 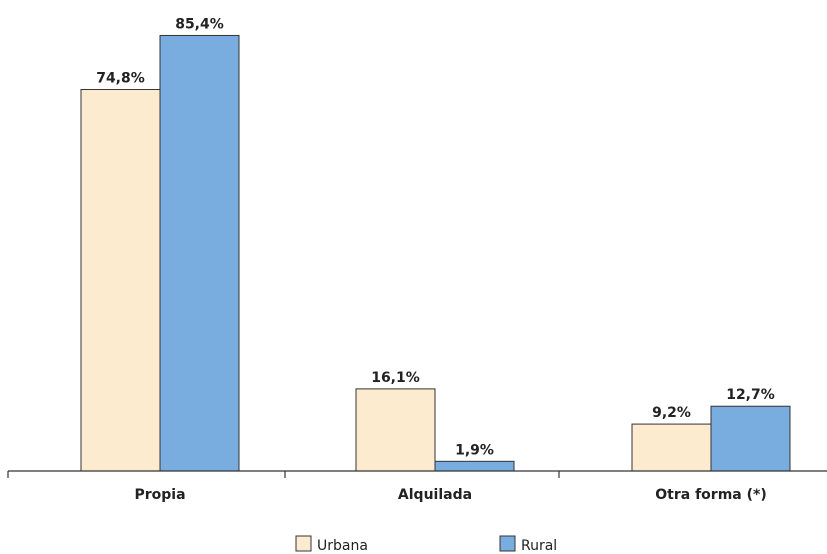 What do you see at coordinates (539, 546) in the screenshot?
I see `legend-label-rural: Rural` at bounding box center [539, 546].